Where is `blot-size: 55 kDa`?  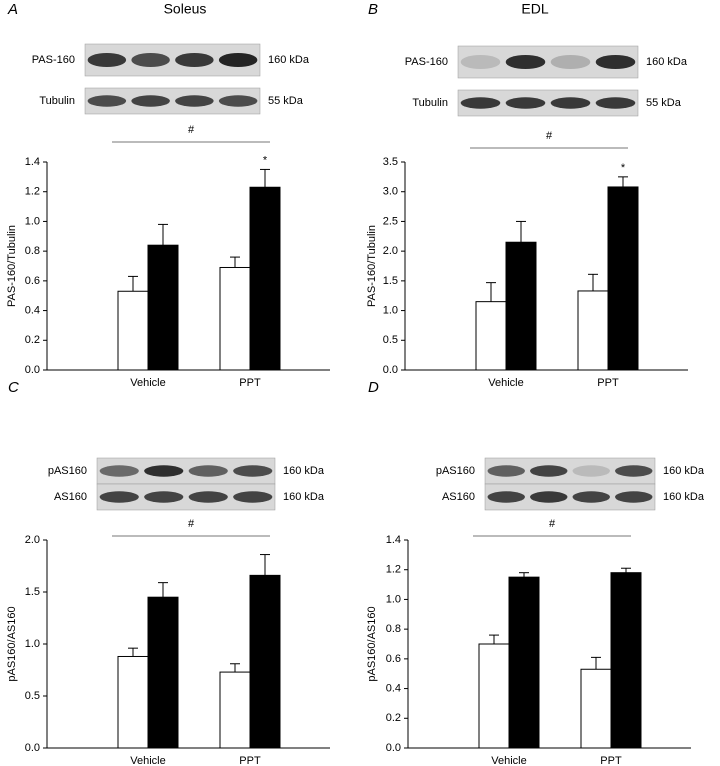
blot-size: 55 kDa is located at coordinates (286, 101).